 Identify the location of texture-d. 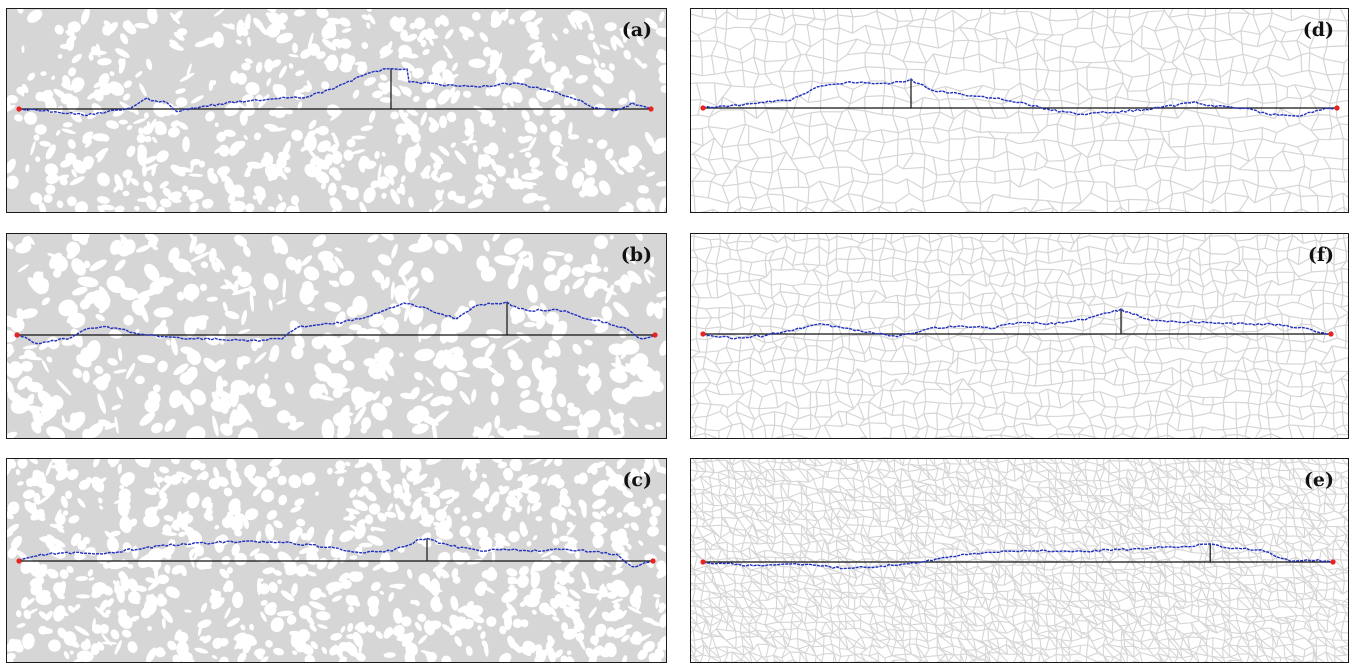
(1019, 110).